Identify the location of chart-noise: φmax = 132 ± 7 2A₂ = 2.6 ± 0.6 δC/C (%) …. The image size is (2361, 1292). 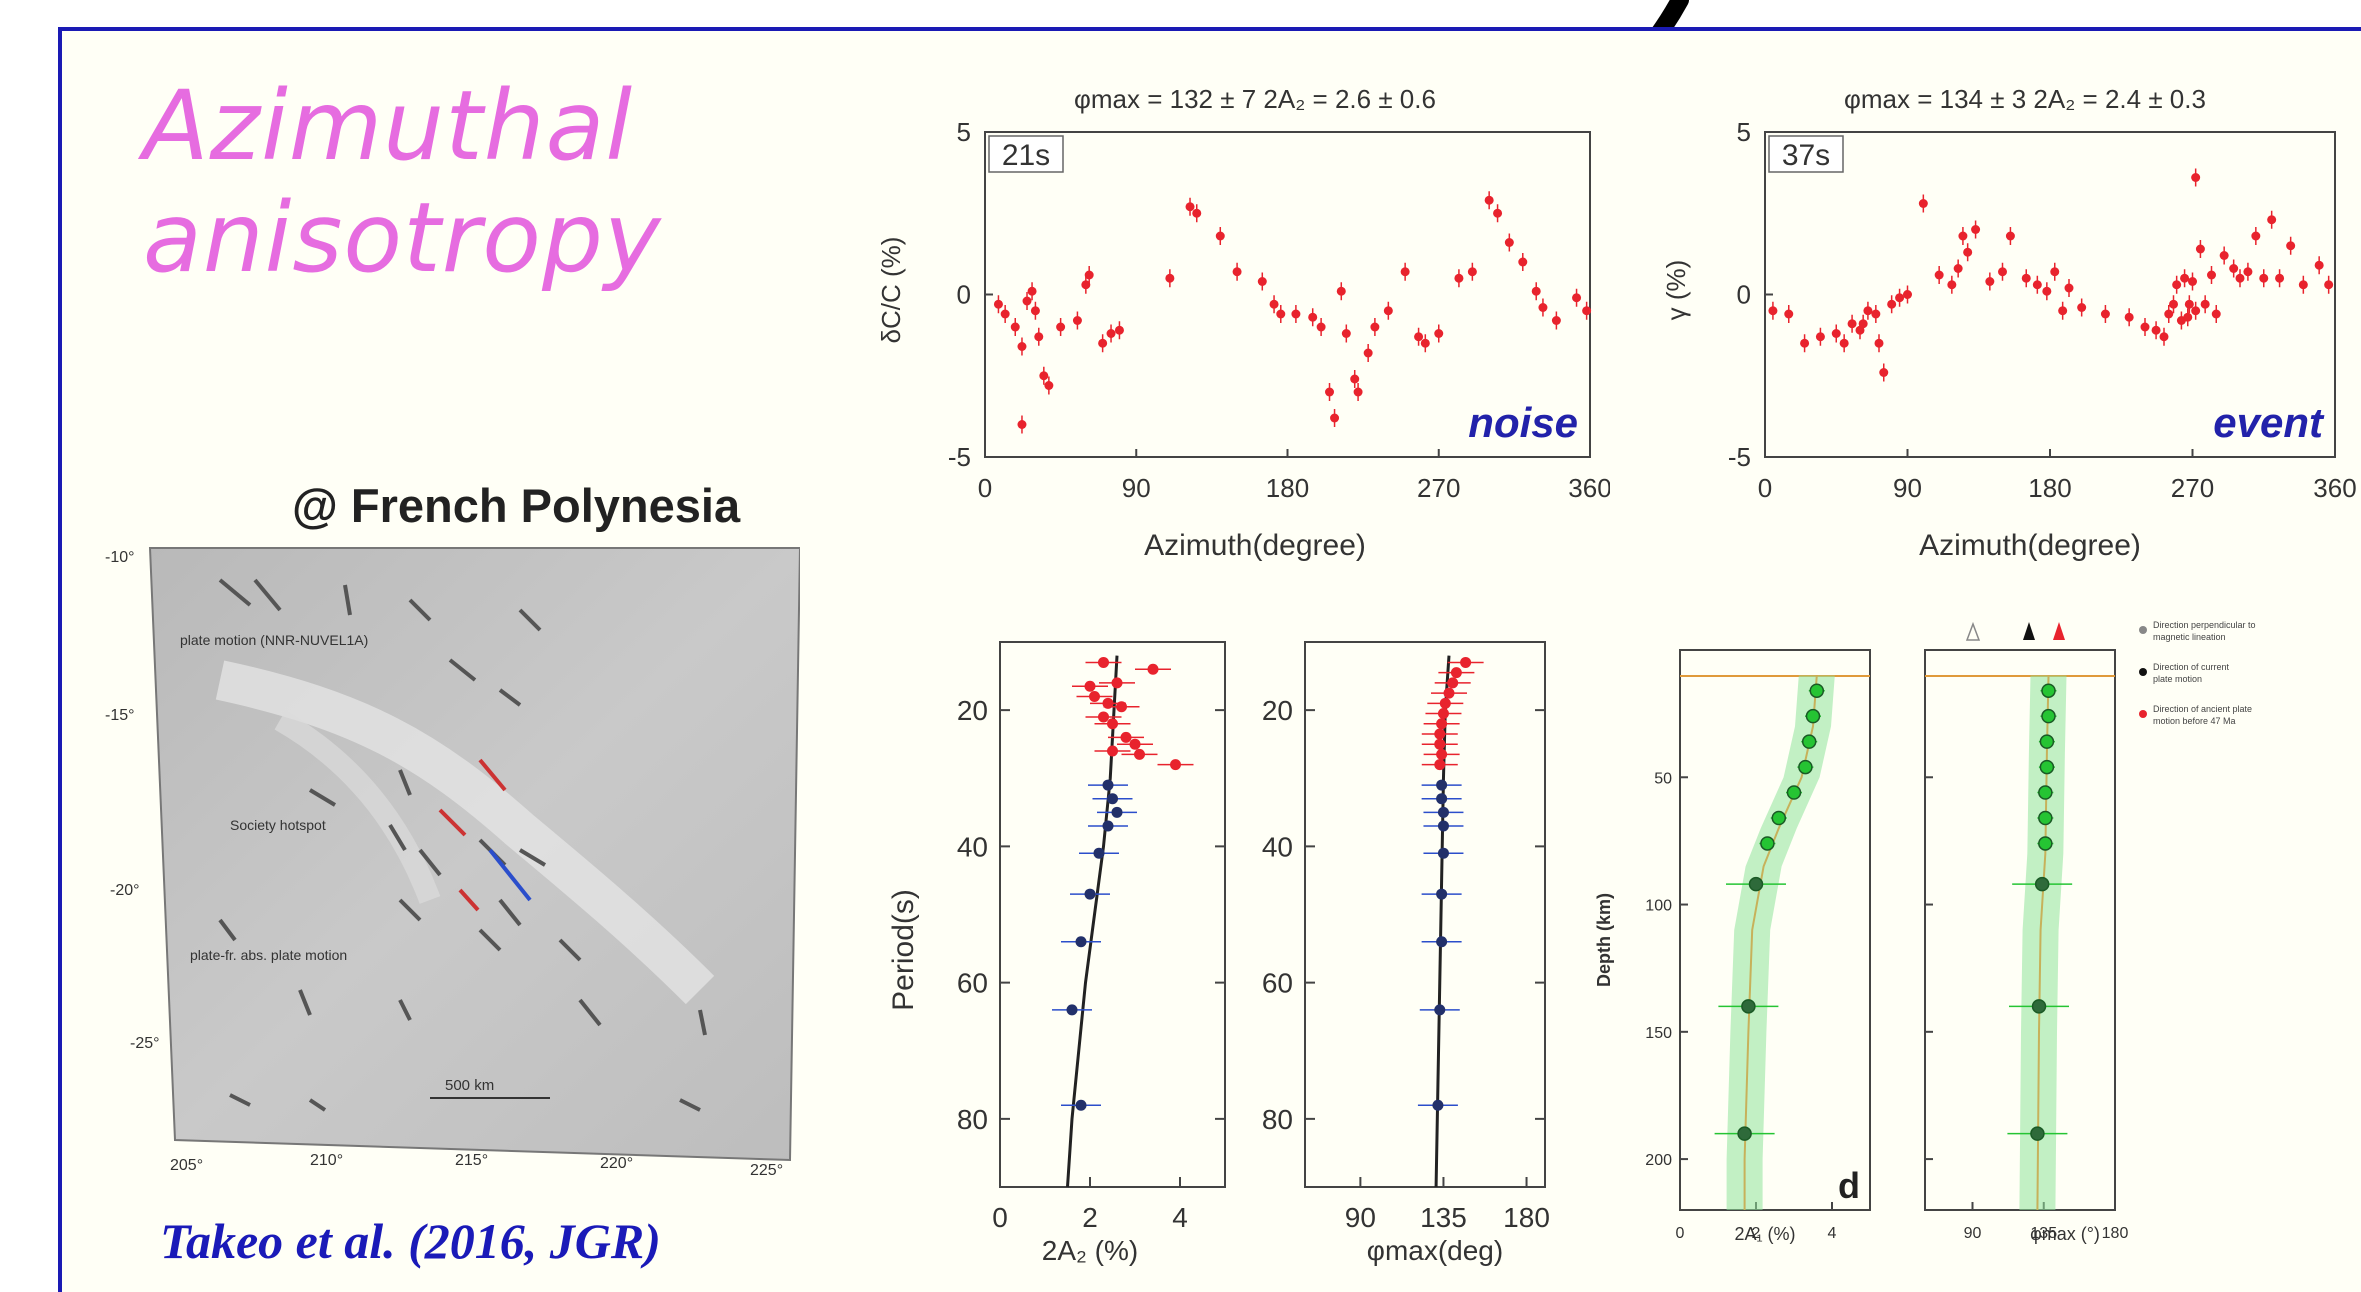
(1243, 323).